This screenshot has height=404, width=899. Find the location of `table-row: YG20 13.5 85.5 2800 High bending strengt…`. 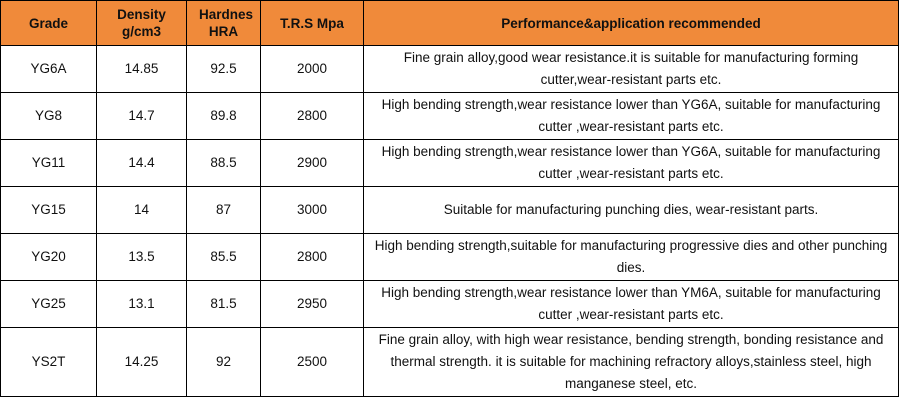

table-row: YG20 13.5 85.5 2800 High bending strengt… is located at coordinates (449, 257).